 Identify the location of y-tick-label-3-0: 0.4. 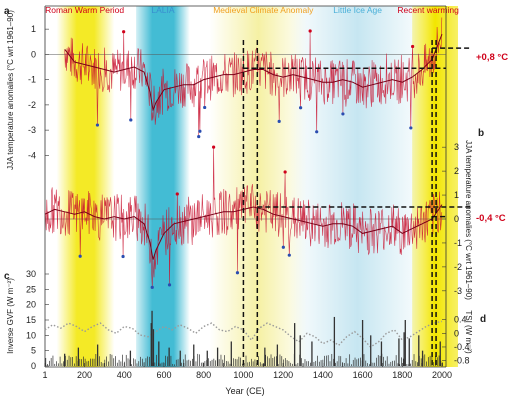
(460, 320).